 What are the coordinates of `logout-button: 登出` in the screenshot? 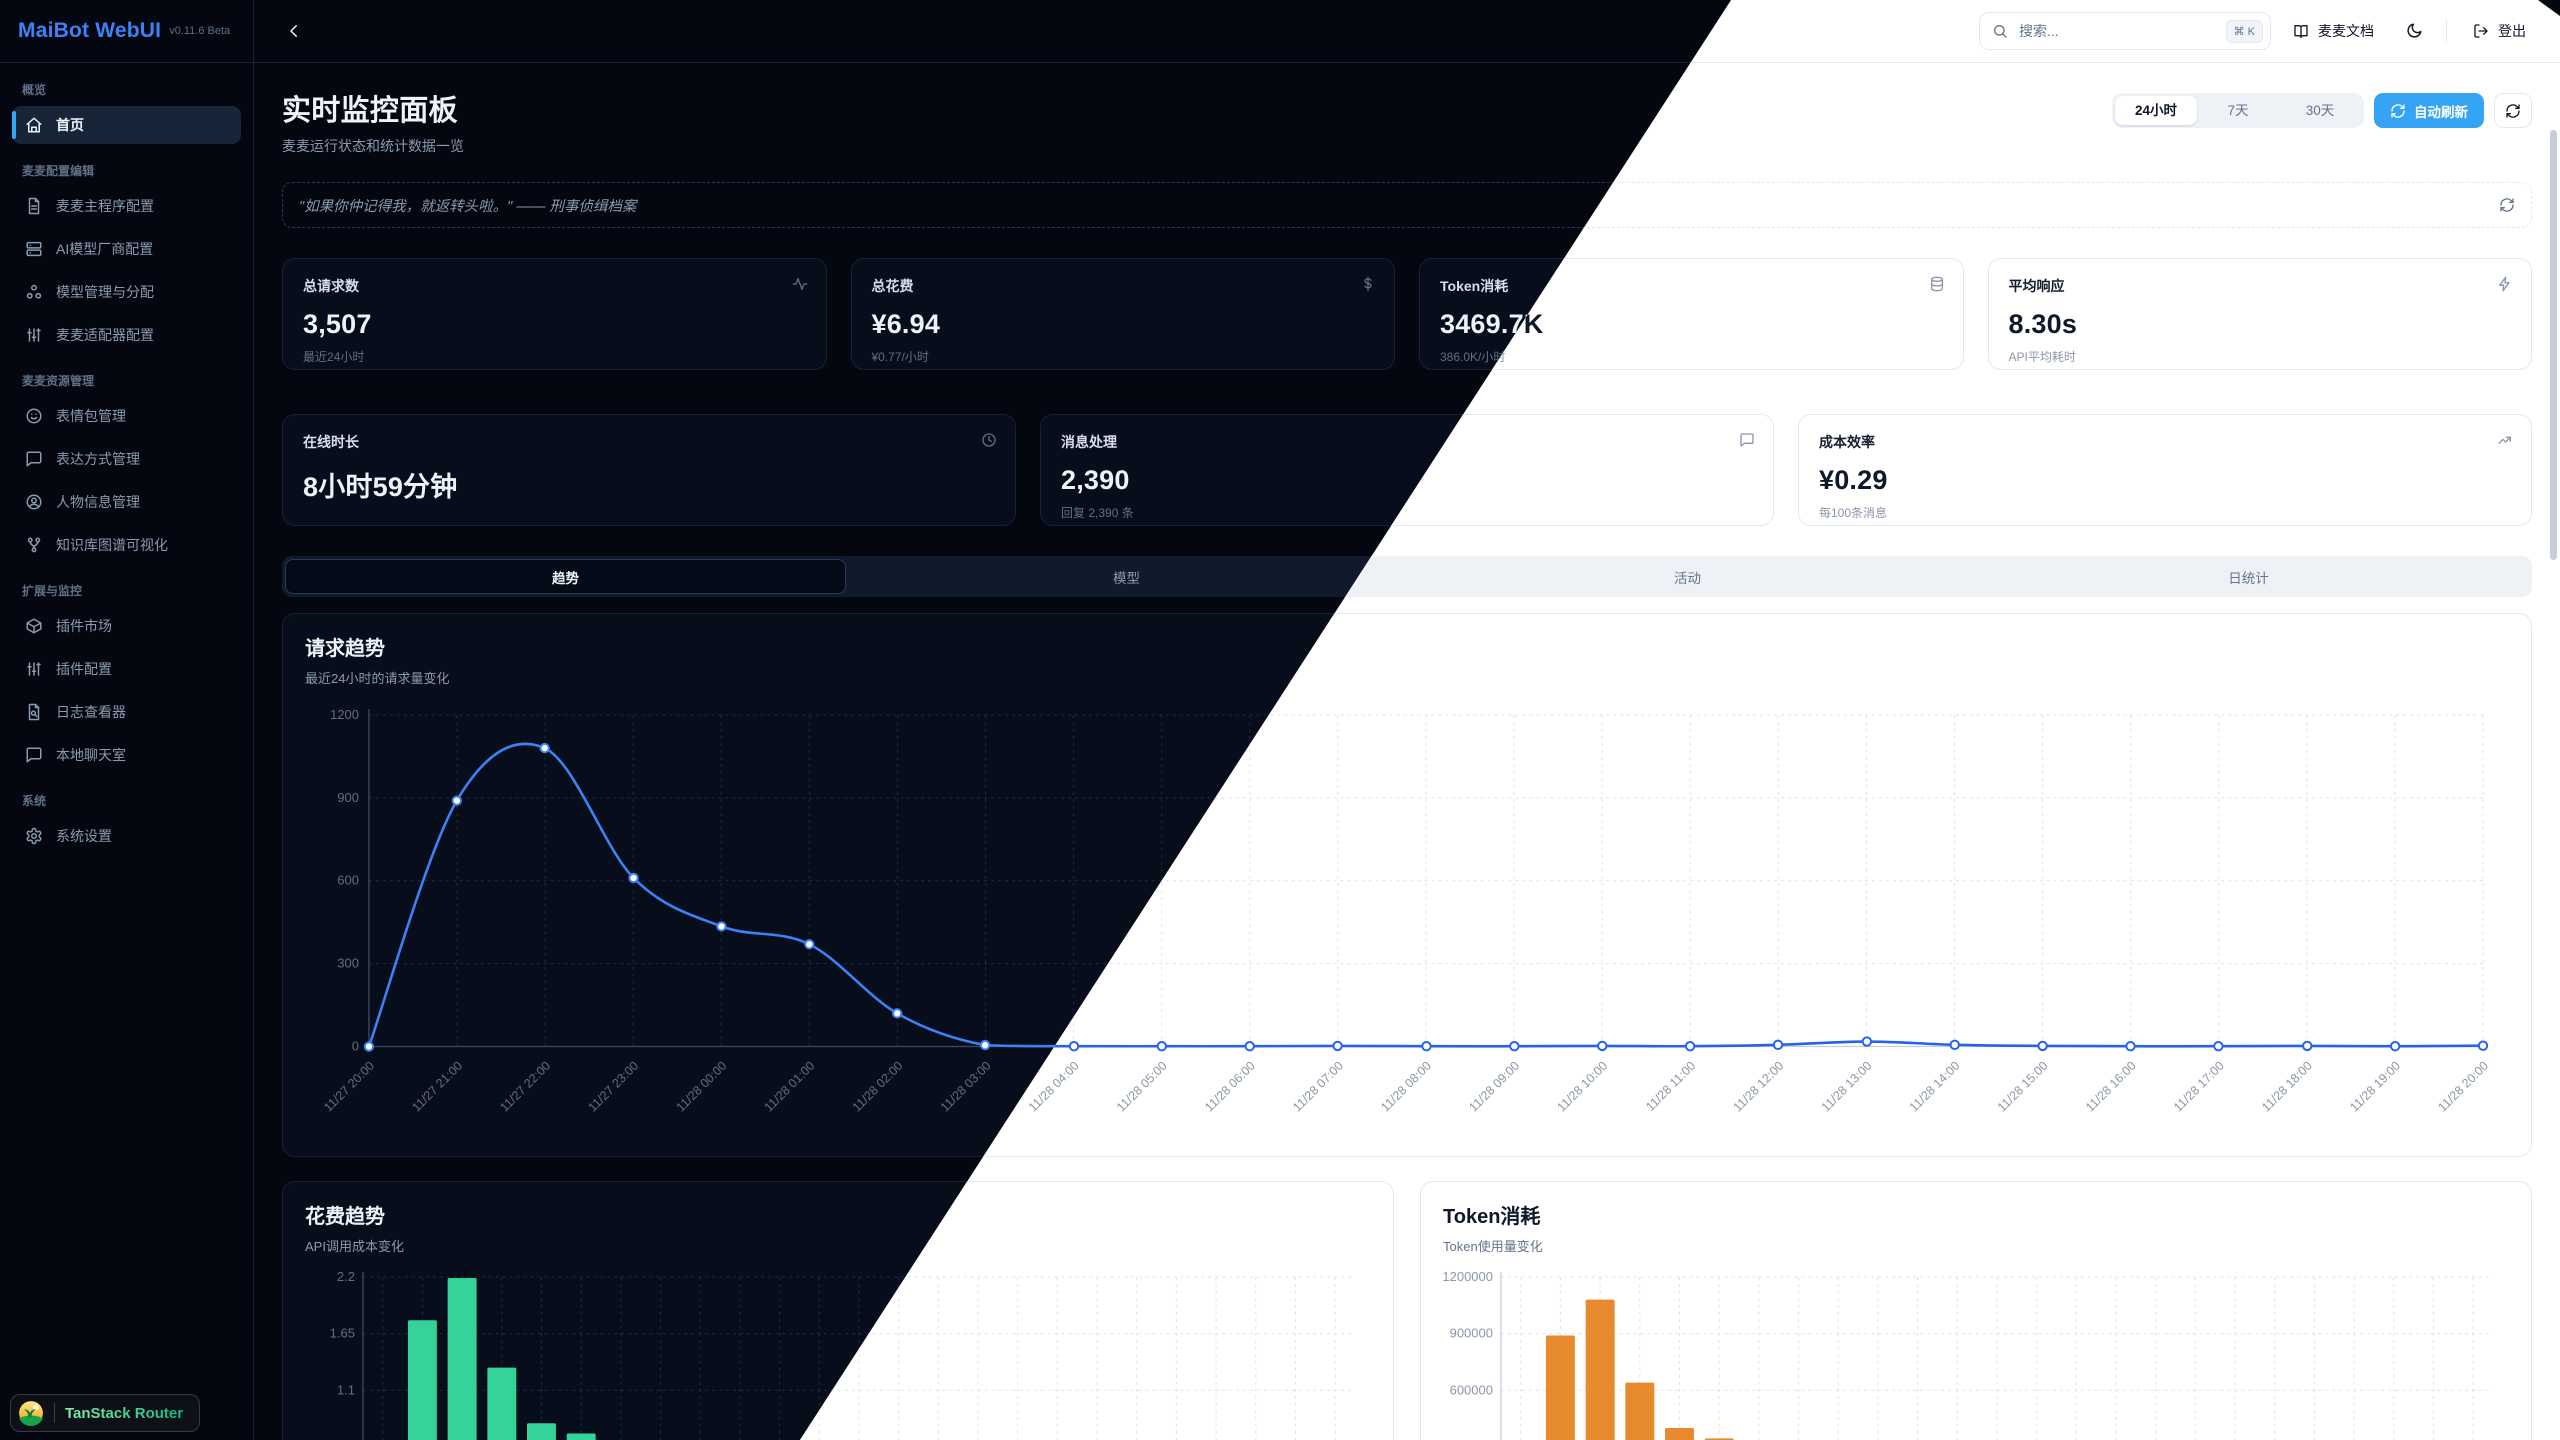 It's located at (2499, 31).